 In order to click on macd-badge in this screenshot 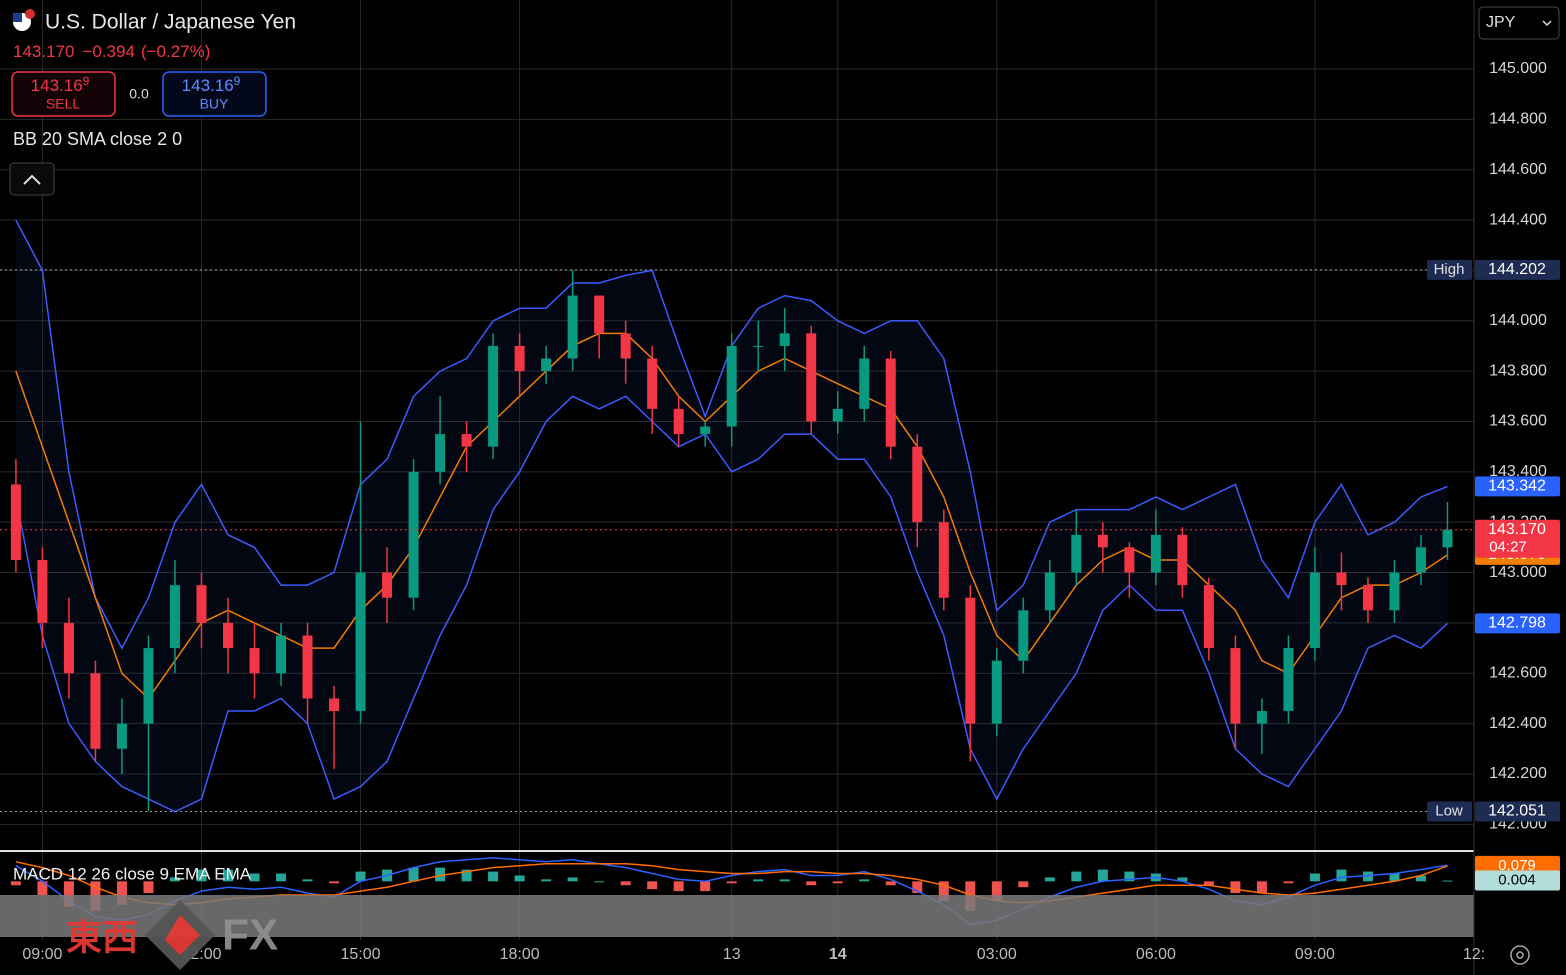, I will do `click(1517, 880)`.